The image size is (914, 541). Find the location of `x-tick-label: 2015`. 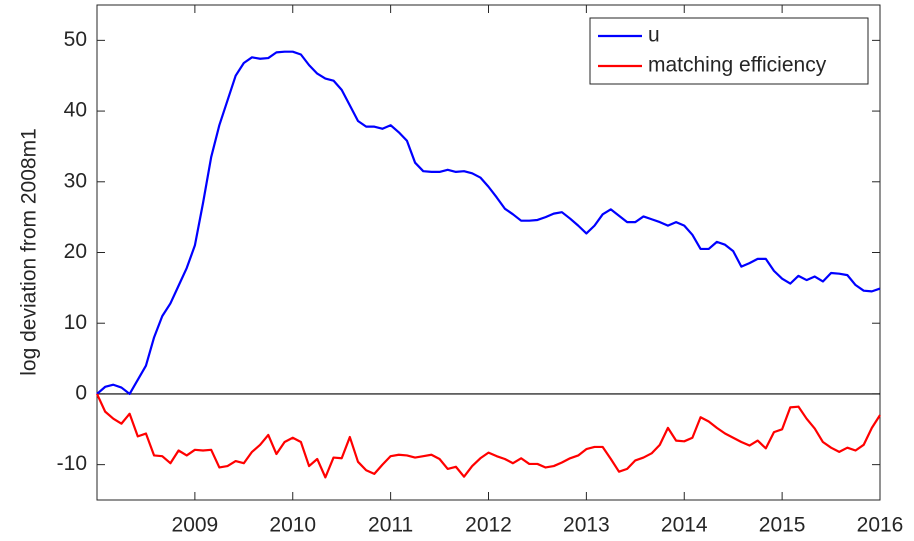

x-tick-label: 2015 is located at coordinates (782, 525).